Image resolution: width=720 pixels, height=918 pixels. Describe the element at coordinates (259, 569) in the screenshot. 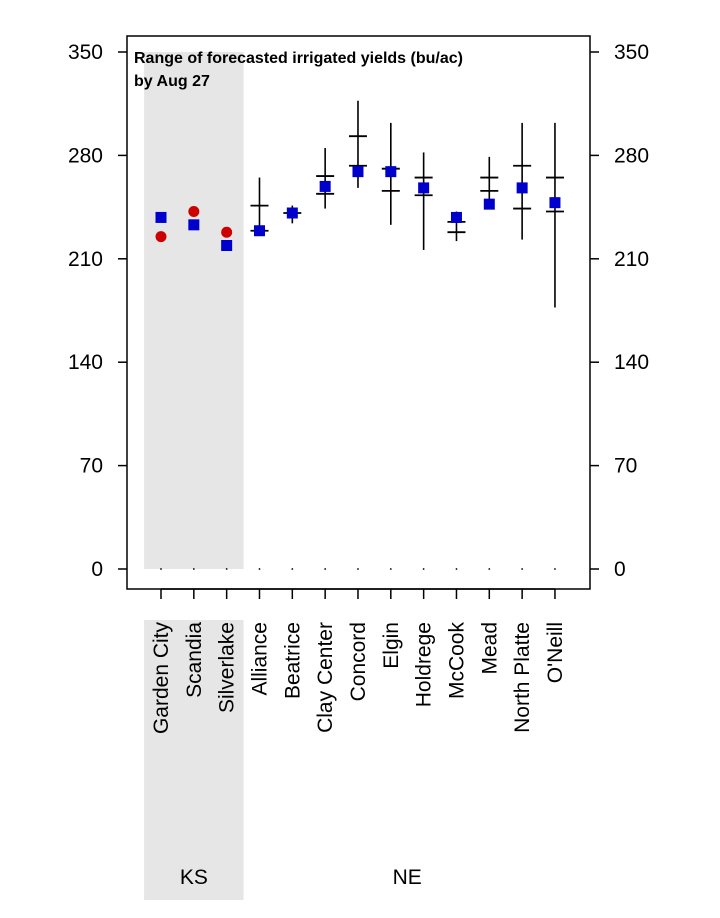

I see `baseline-dot-alliance` at that location.